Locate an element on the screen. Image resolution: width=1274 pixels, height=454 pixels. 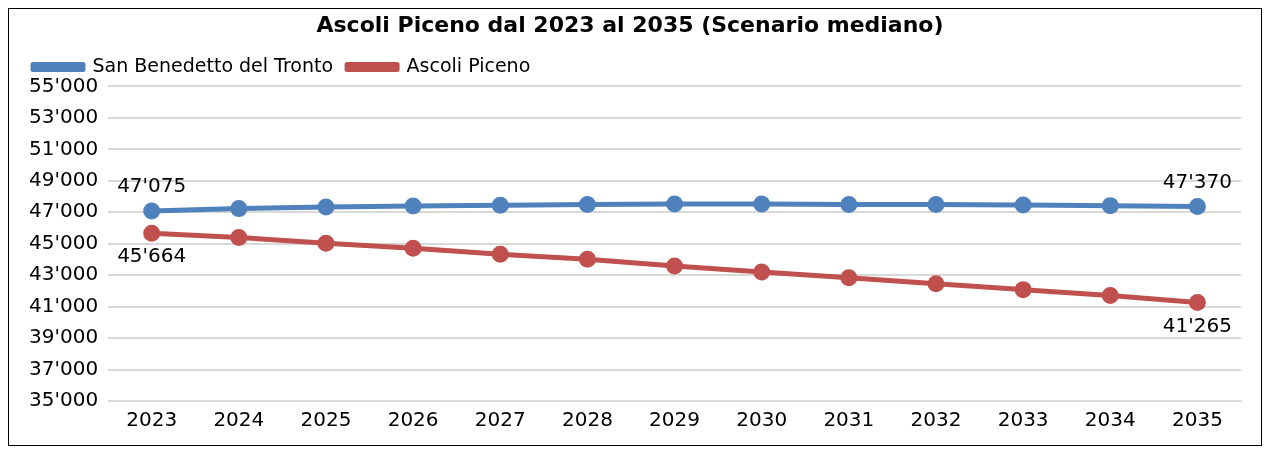
data-label: 45'664 is located at coordinates (152, 255).